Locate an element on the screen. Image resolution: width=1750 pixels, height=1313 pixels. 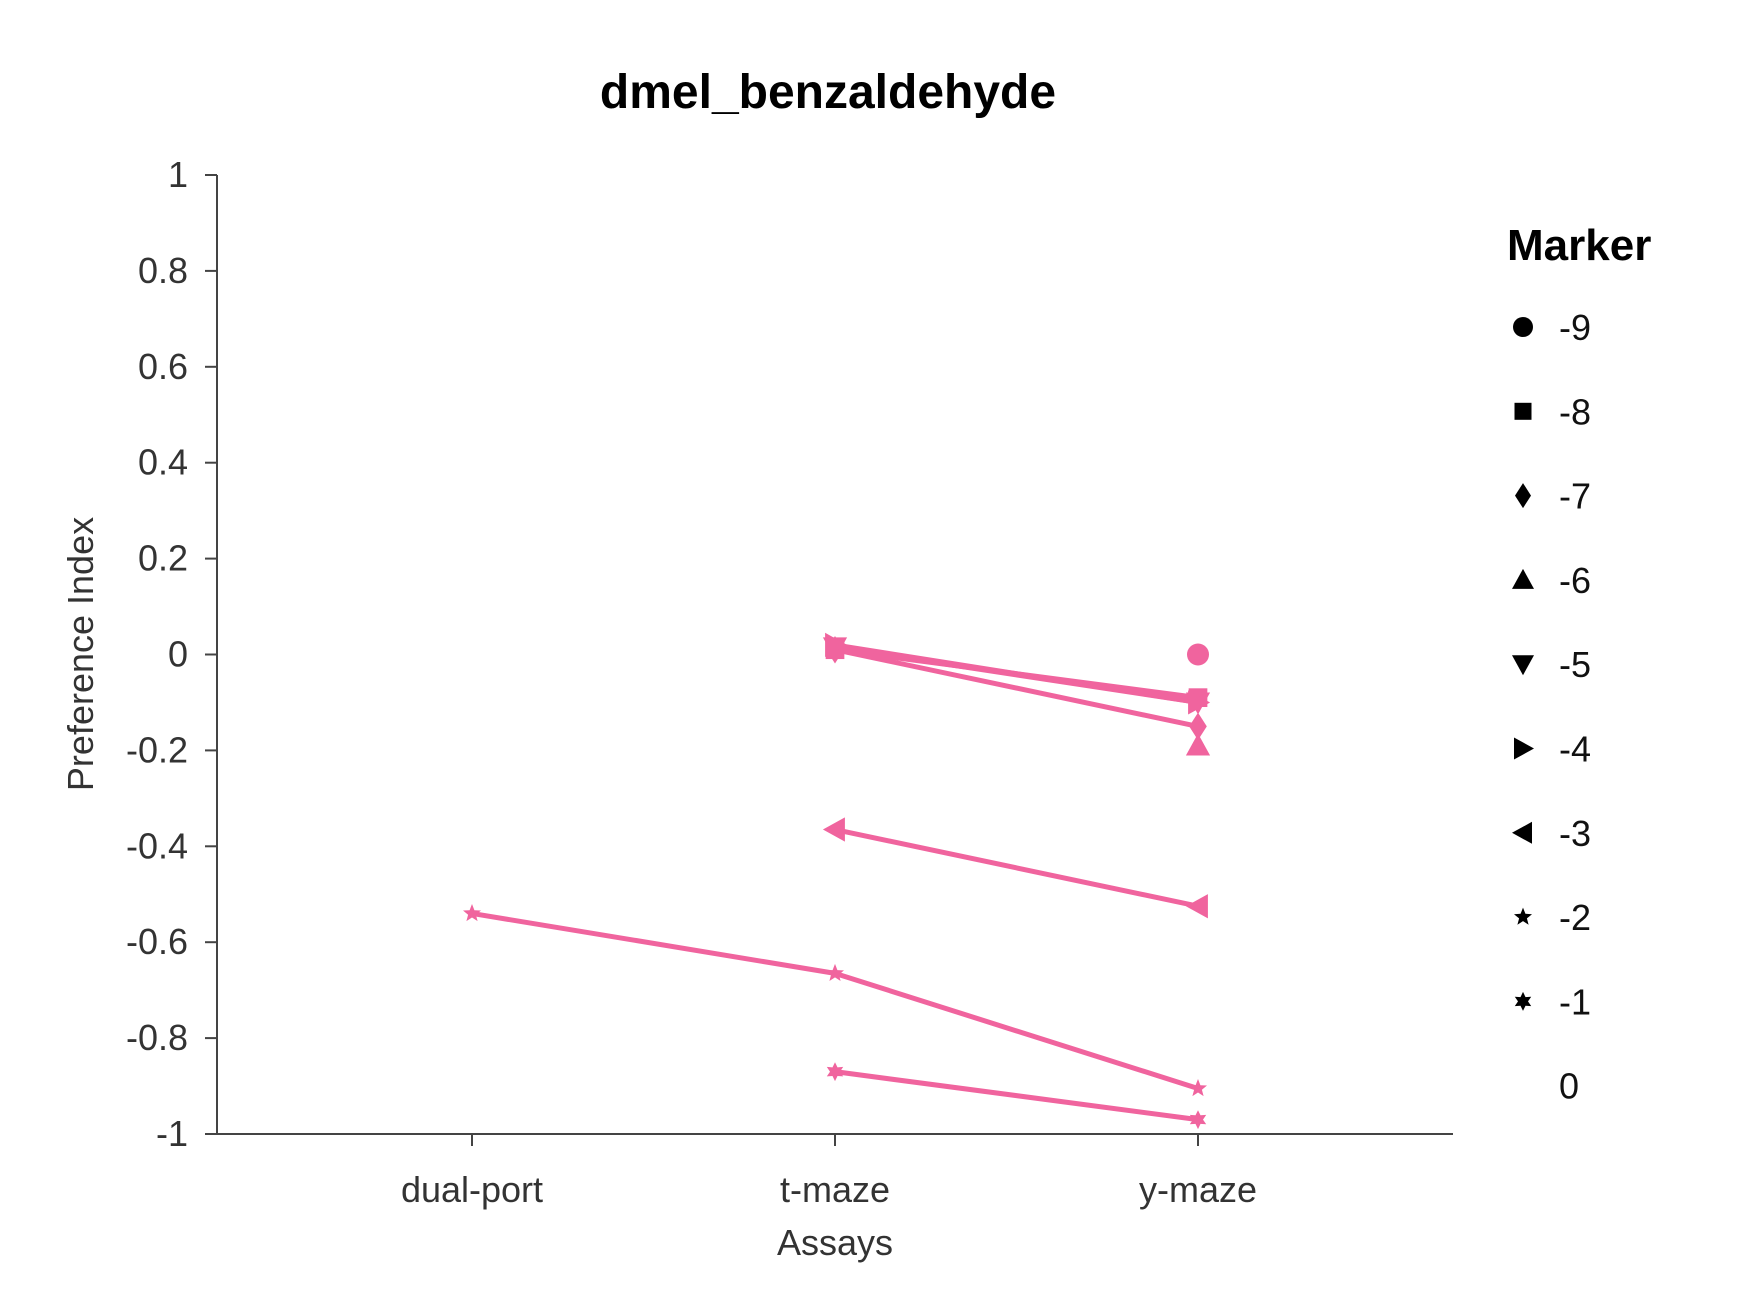
legend-label: -9 is located at coordinates (1575, 327).